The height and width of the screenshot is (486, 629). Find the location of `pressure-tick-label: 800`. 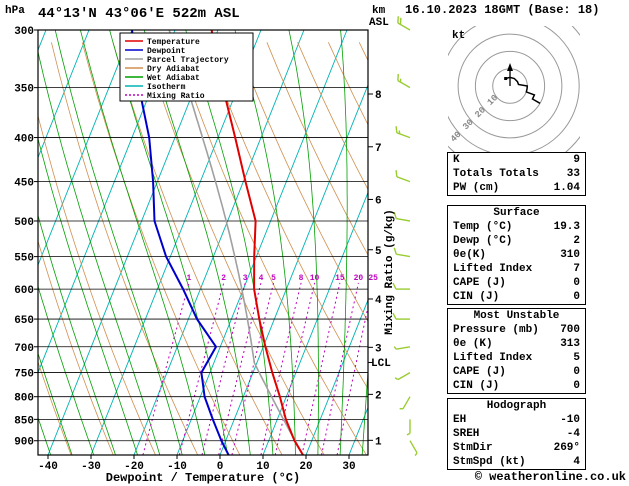

pressure-tick-label: 800 is located at coordinates (24, 399).